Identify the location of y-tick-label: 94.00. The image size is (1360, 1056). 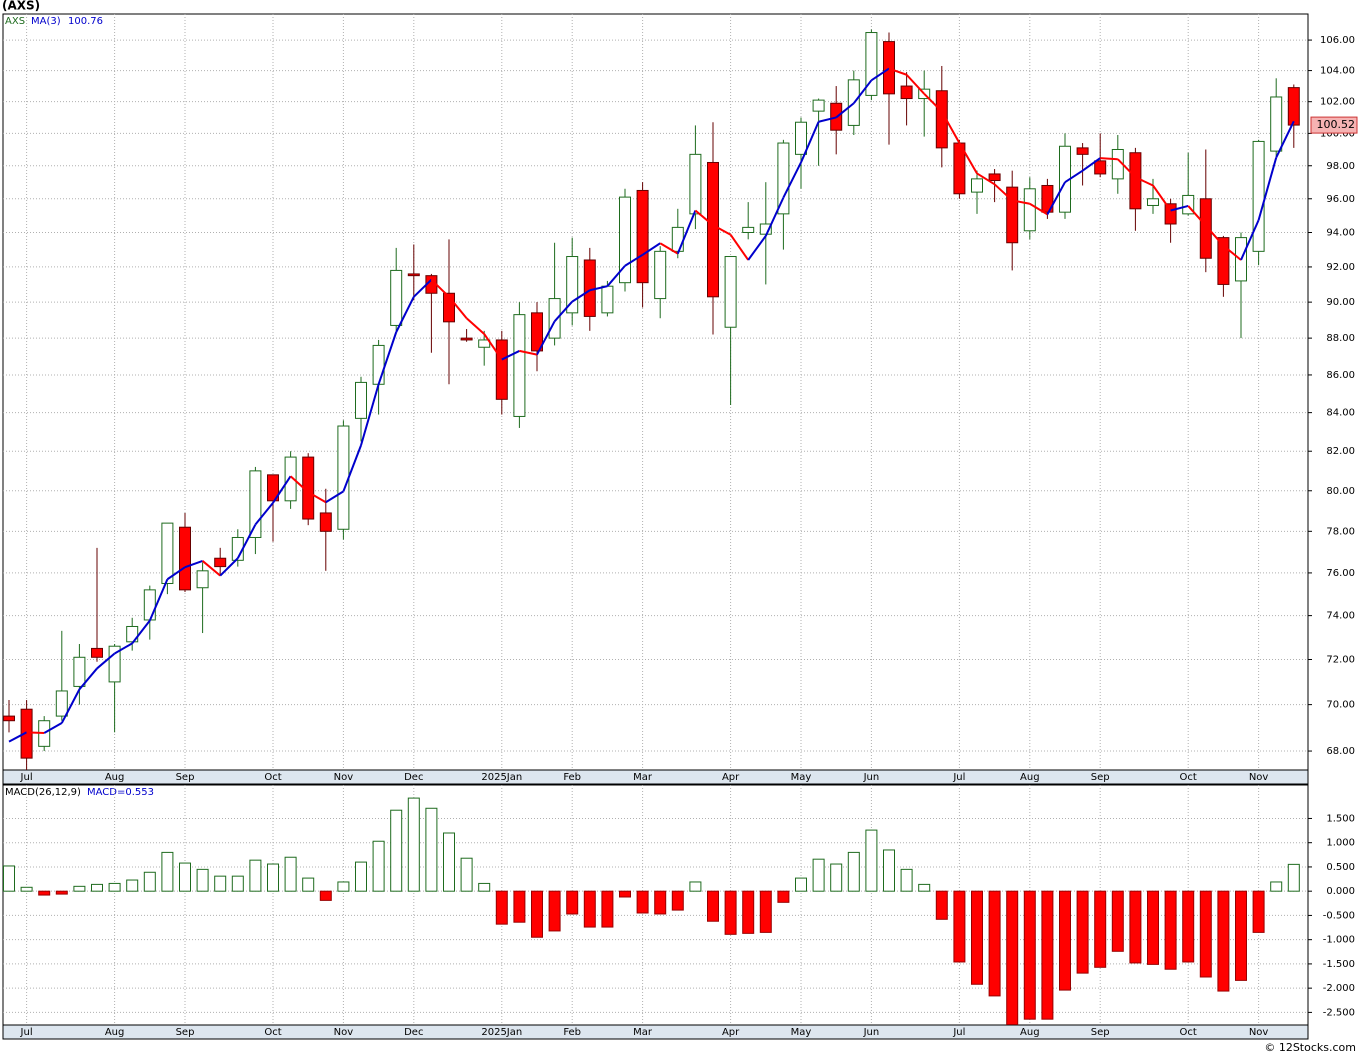
(1340, 232).